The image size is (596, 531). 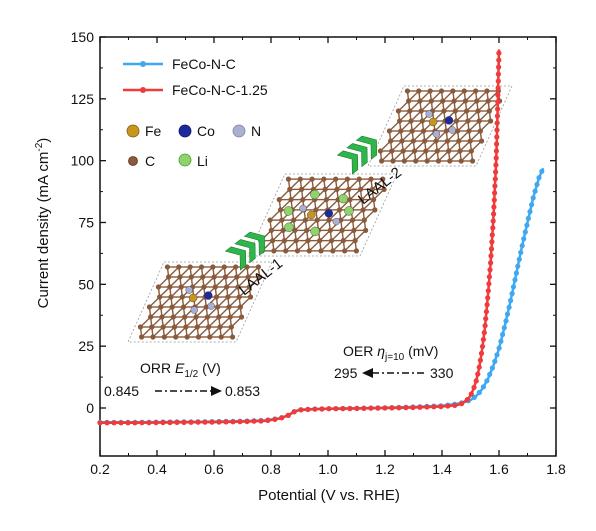 I want to click on x-tick-label: 1.8, so click(x=556, y=469).